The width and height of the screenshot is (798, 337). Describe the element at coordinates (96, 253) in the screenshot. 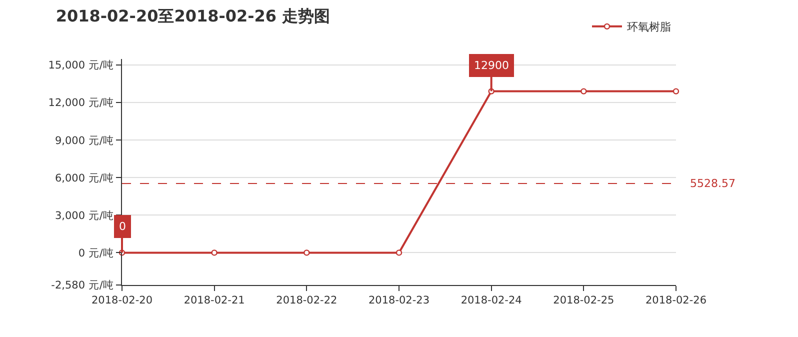

I see `y-tick-label: 0 元/吨` at that location.